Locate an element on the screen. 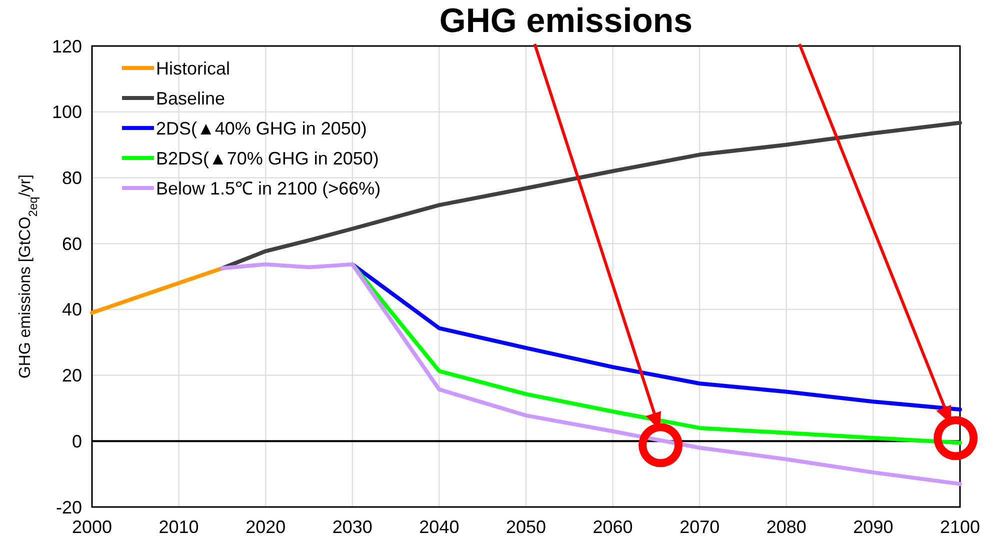 Image resolution: width=1000 pixels, height=547 pixels. x-tick-label: 2080 is located at coordinates (786, 527).